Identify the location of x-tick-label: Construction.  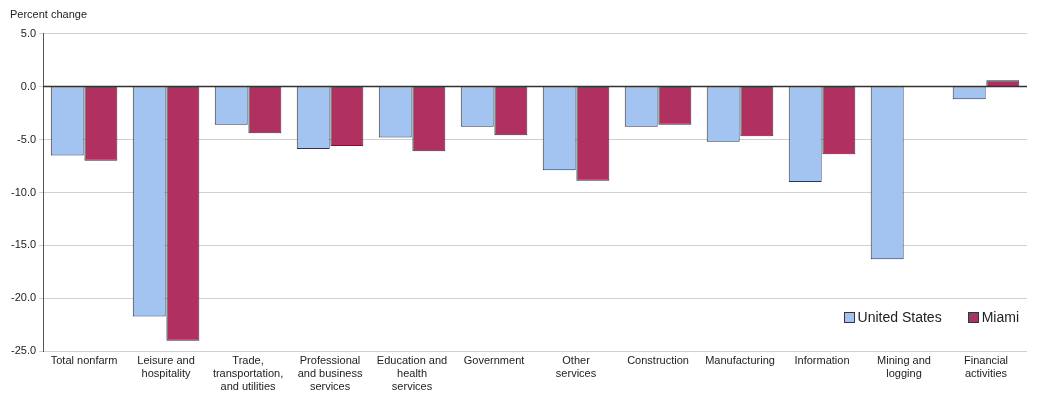
(658, 360).